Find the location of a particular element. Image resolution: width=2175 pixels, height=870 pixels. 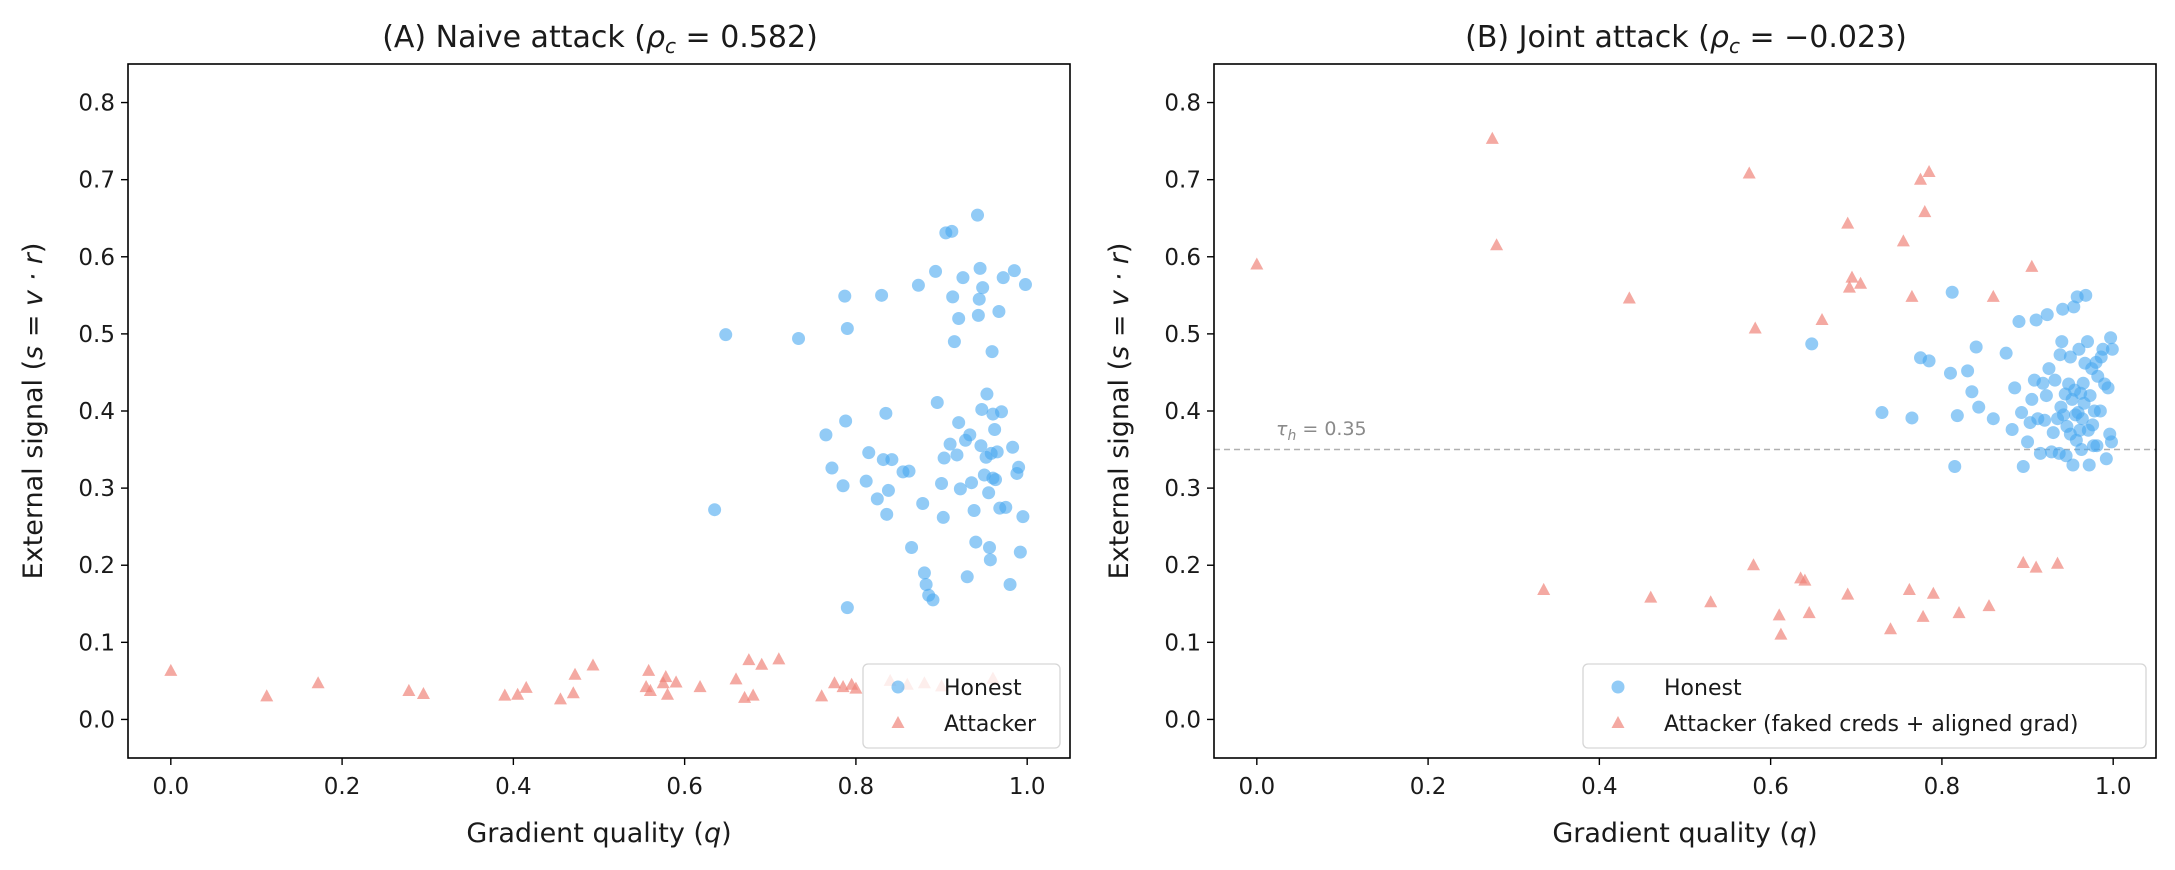

panel-a-y-tick-label: 0.0 is located at coordinates (96, 720).